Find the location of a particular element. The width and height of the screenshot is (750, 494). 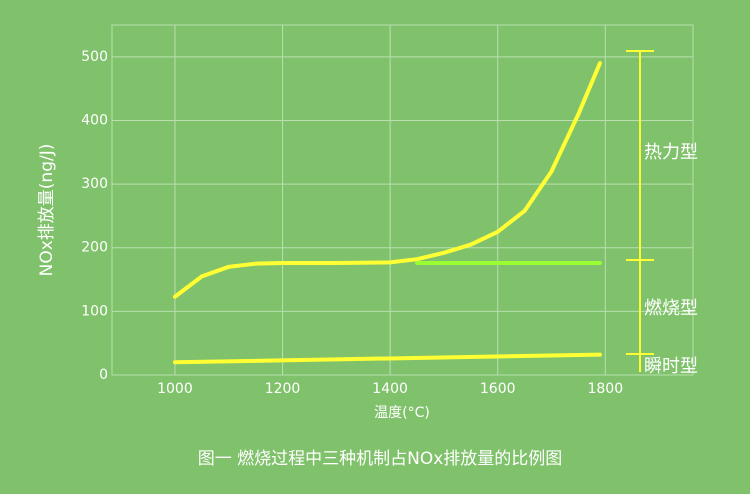

x-axis-label: 温度(°C) is located at coordinates (402, 413).